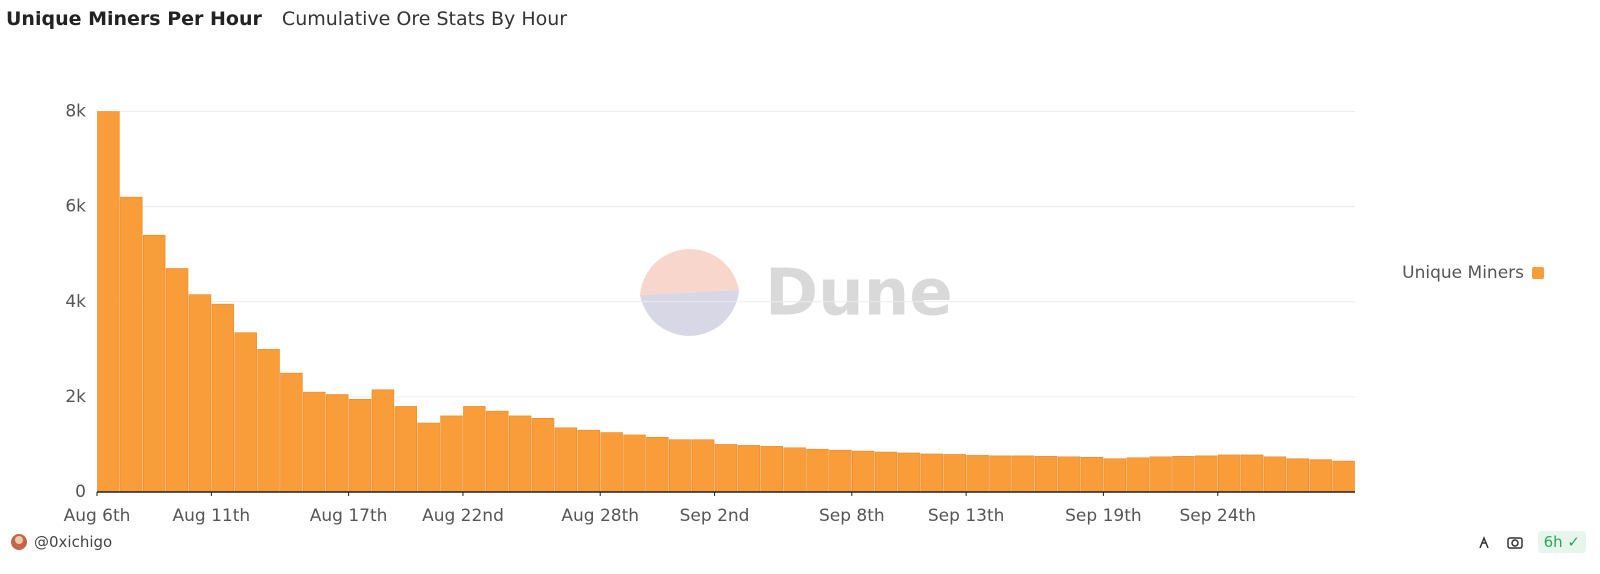 The height and width of the screenshot is (574, 1600). Describe the element at coordinates (349, 516) in the screenshot. I see `x-tick-label: Aug 17th` at that location.